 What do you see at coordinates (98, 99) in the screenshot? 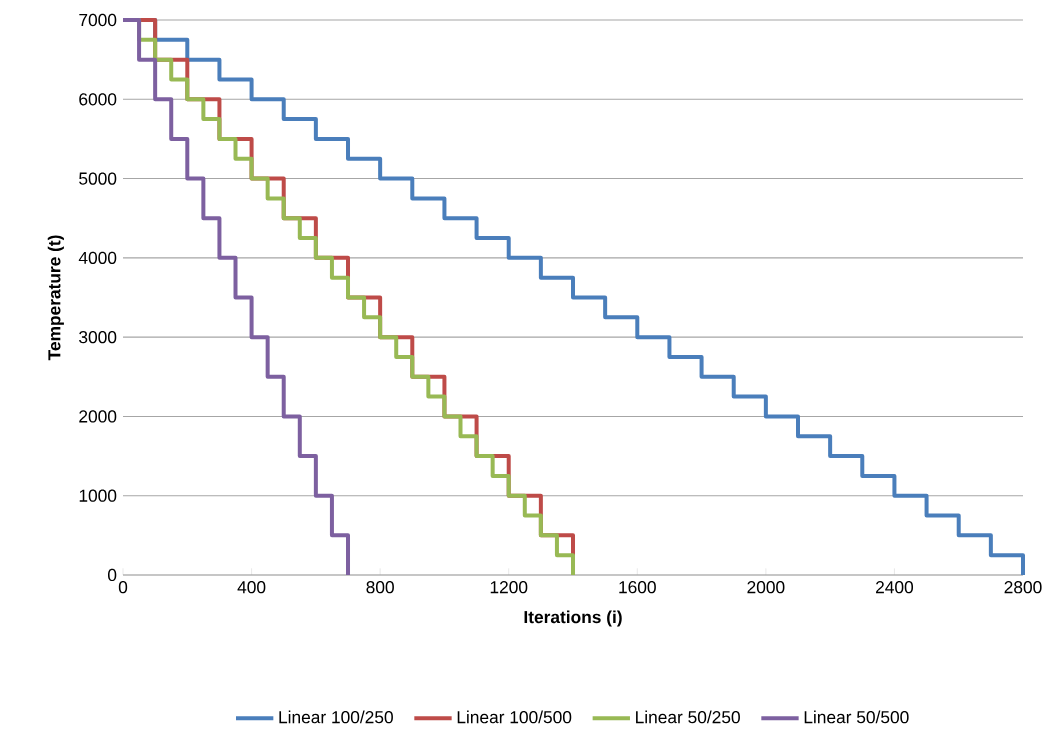
I see `y-tick-label: 6000` at bounding box center [98, 99].